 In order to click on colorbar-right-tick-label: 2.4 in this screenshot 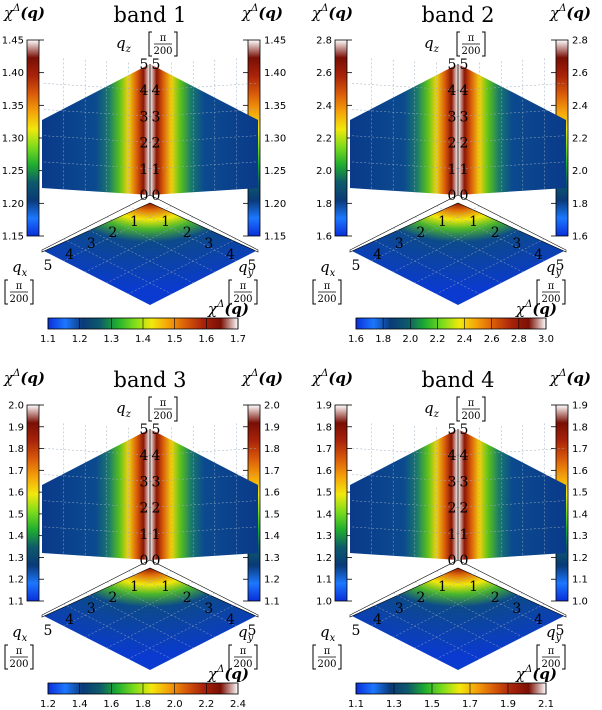, I will do `click(580, 106)`.